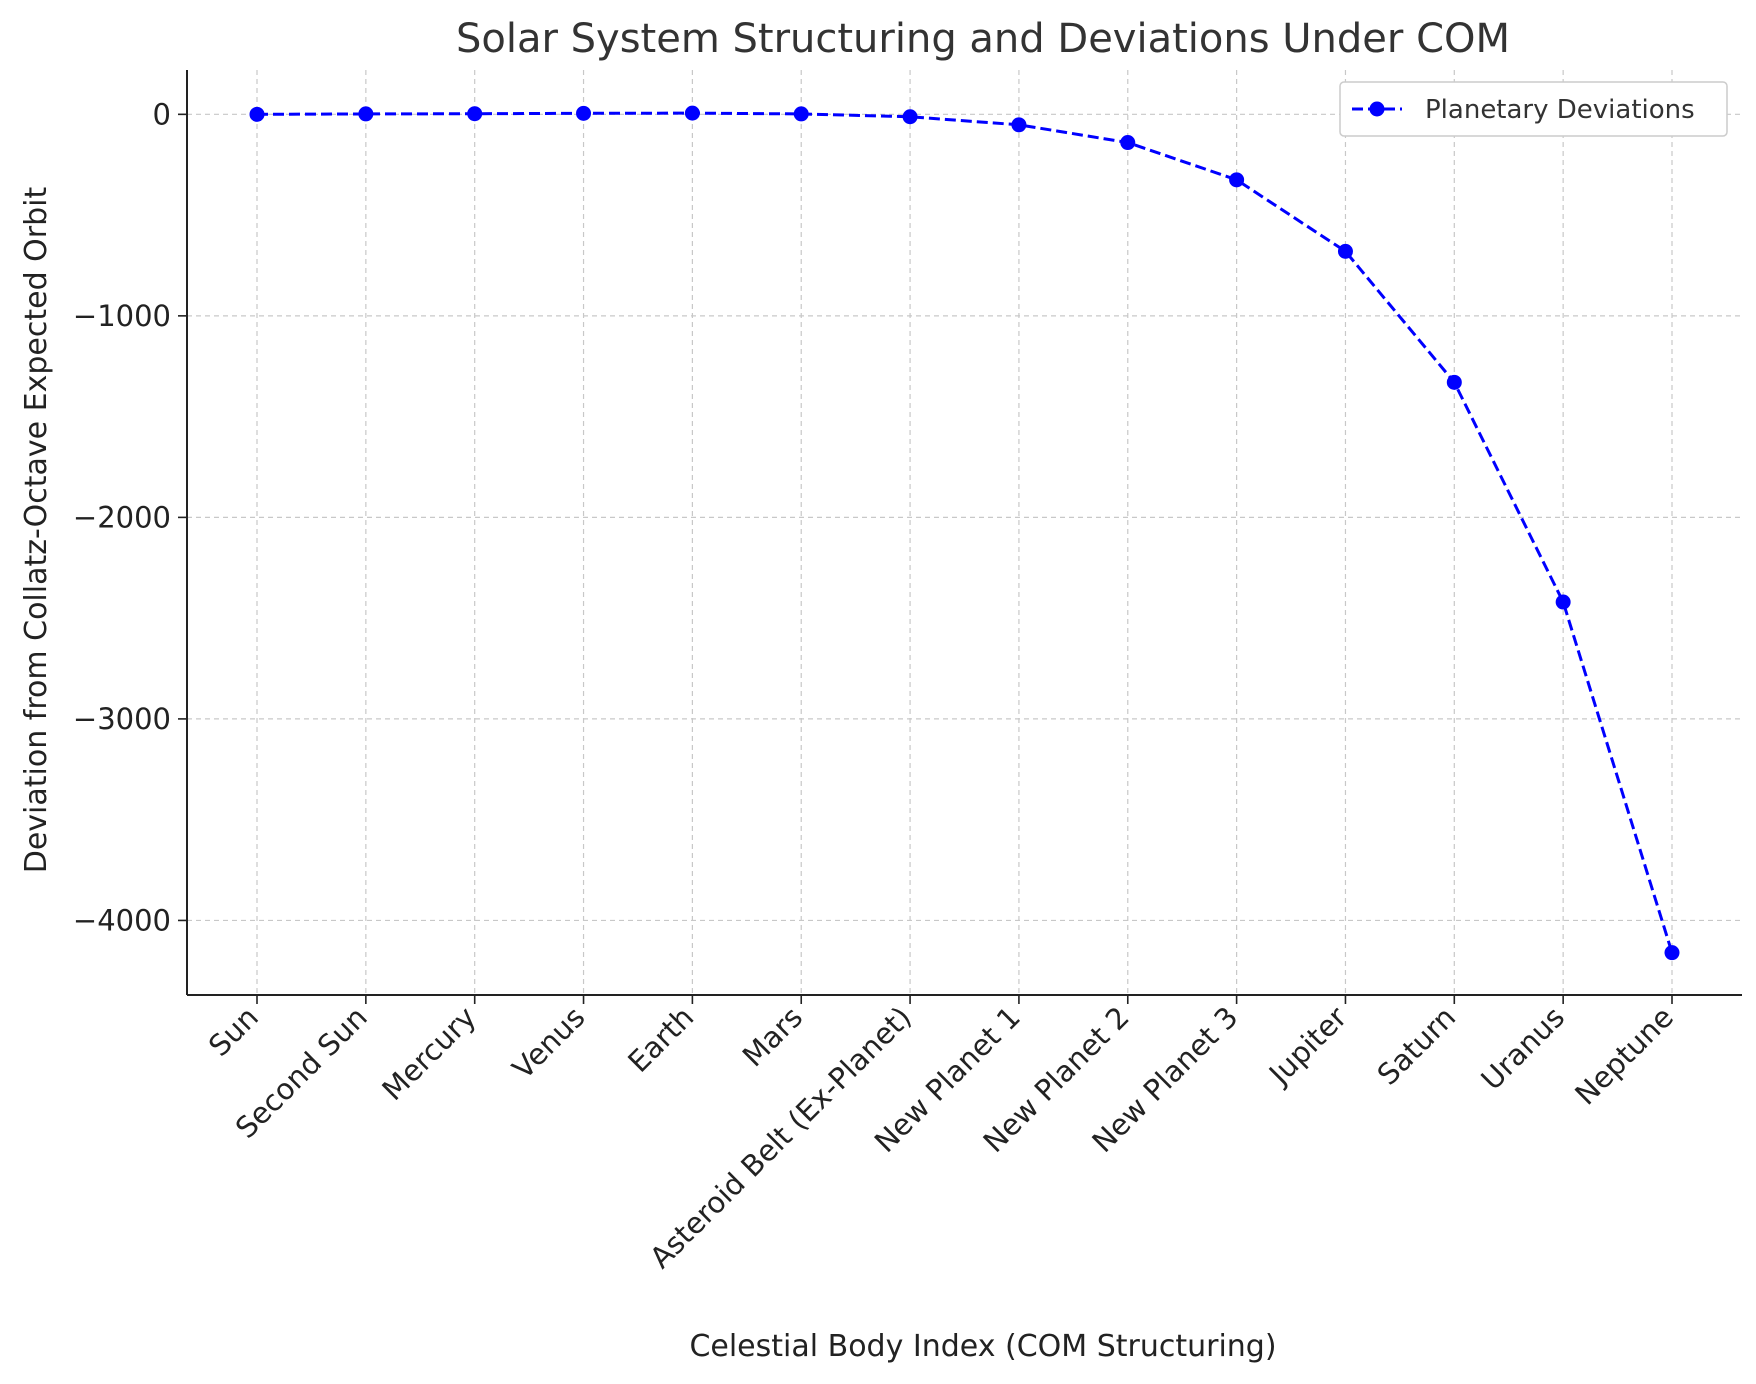 The image size is (1756, 1384). Describe the element at coordinates (660, 1039) in the screenshot. I see `x-tick-label: Earth` at that location.